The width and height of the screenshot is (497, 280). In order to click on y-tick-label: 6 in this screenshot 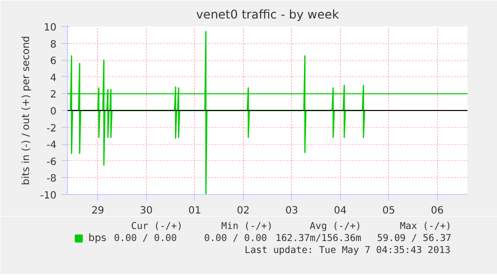, I will do `click(53, 62)`.